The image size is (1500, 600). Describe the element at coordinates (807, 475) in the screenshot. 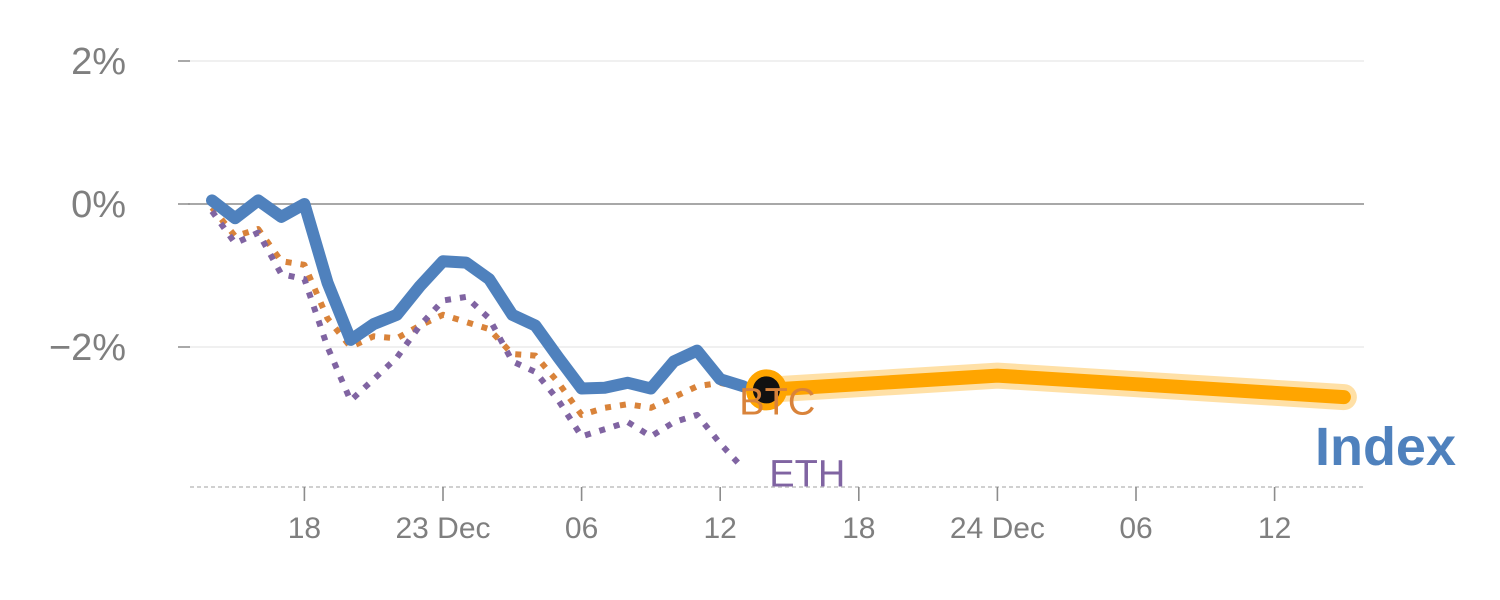

I see `series-label-eth: ETH` at that location.